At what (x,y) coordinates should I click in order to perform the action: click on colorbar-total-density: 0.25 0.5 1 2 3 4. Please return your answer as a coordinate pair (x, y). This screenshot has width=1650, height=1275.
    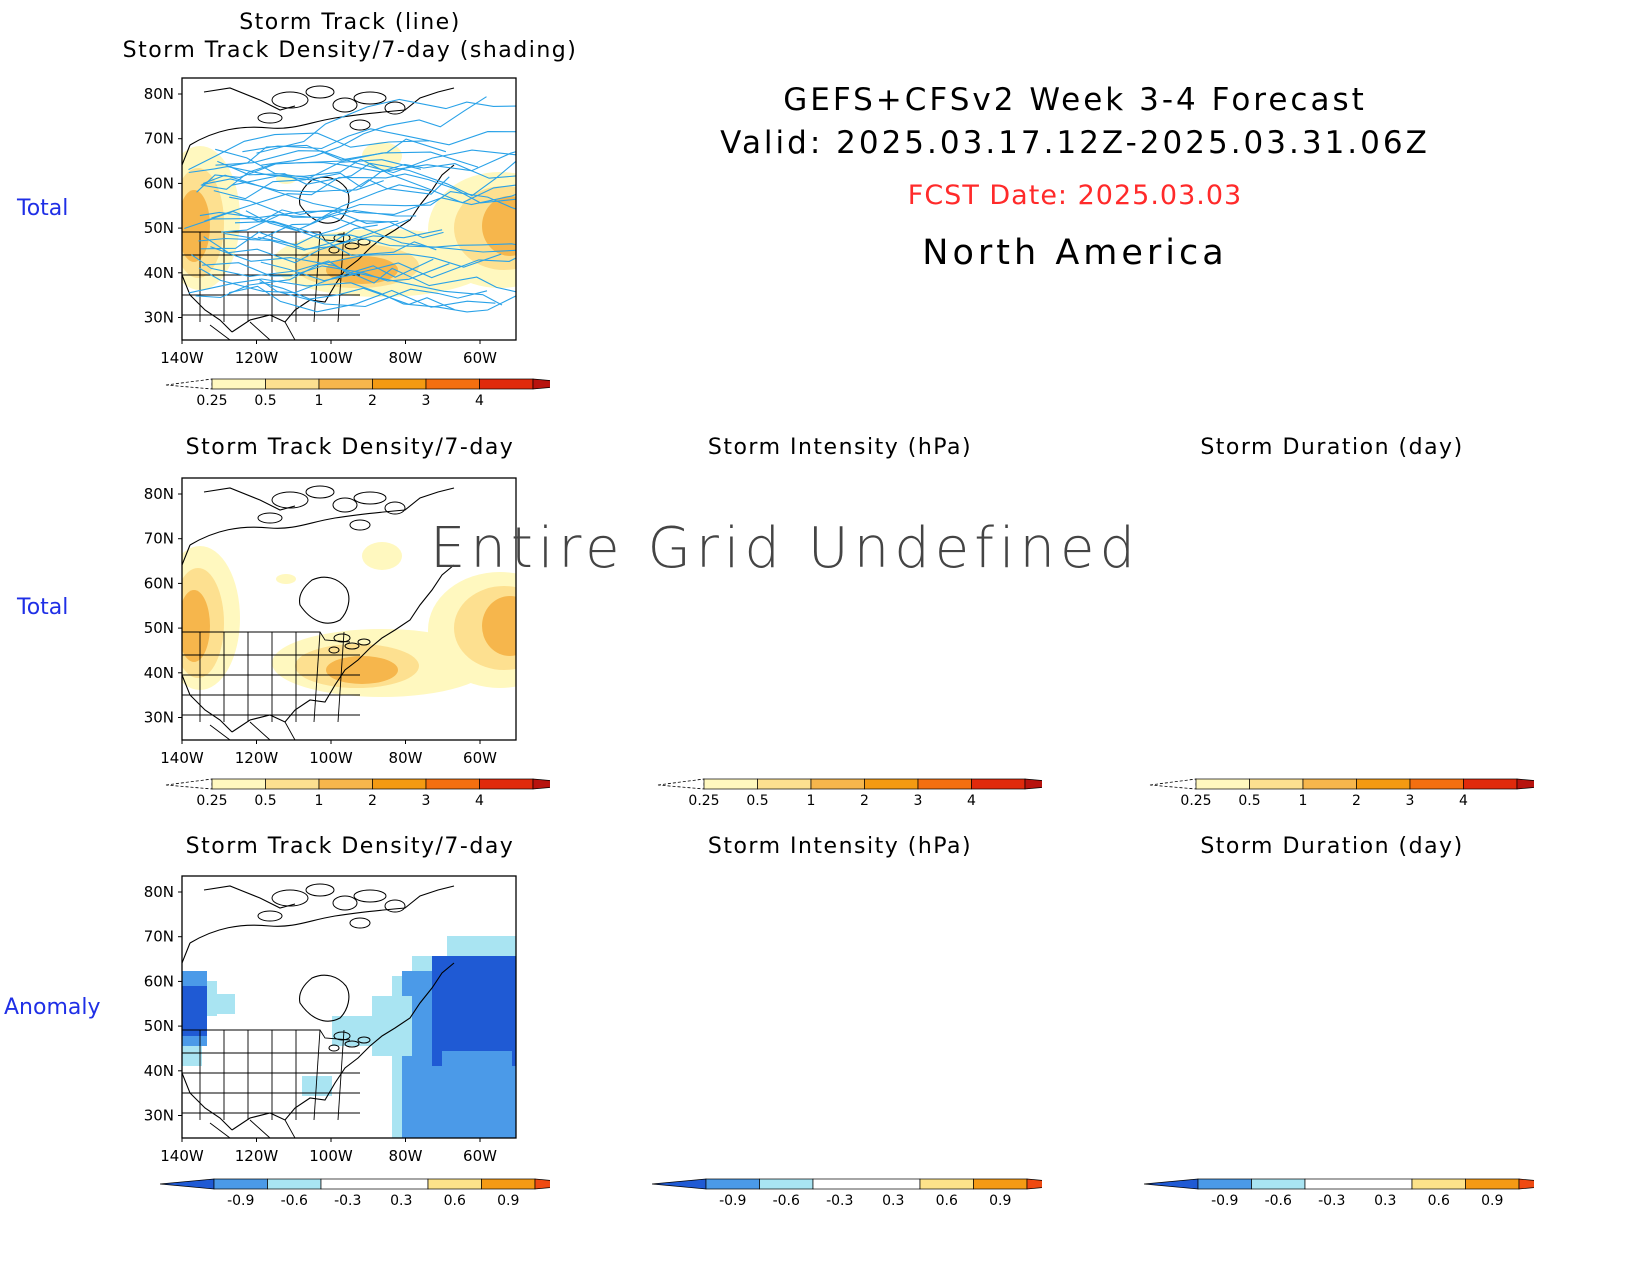
    Looking at the image, I should click on (357, 793).